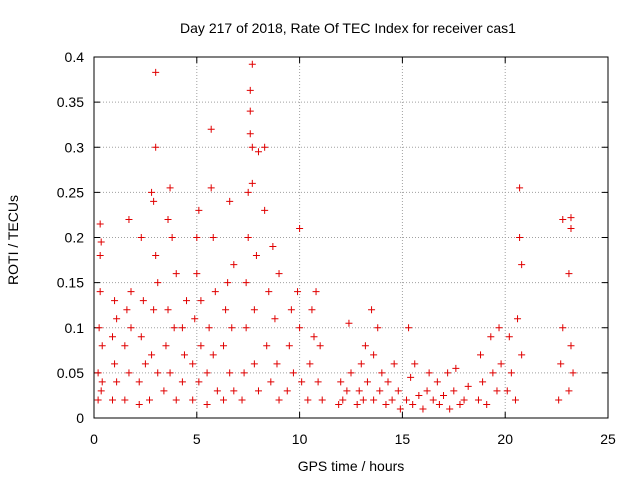  I want to click on x-tick-label: 25, so click(608, 439).